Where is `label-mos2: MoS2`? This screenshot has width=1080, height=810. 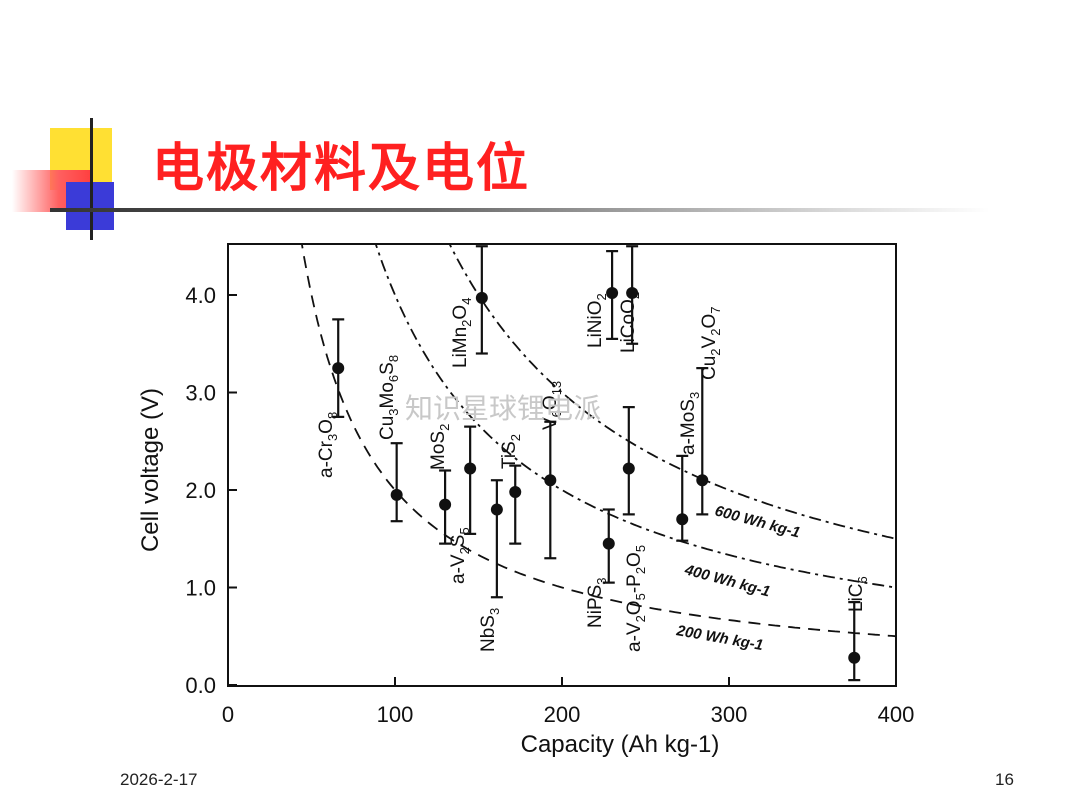
label-mos2: MoS2 is located at coordinates (440, 447).